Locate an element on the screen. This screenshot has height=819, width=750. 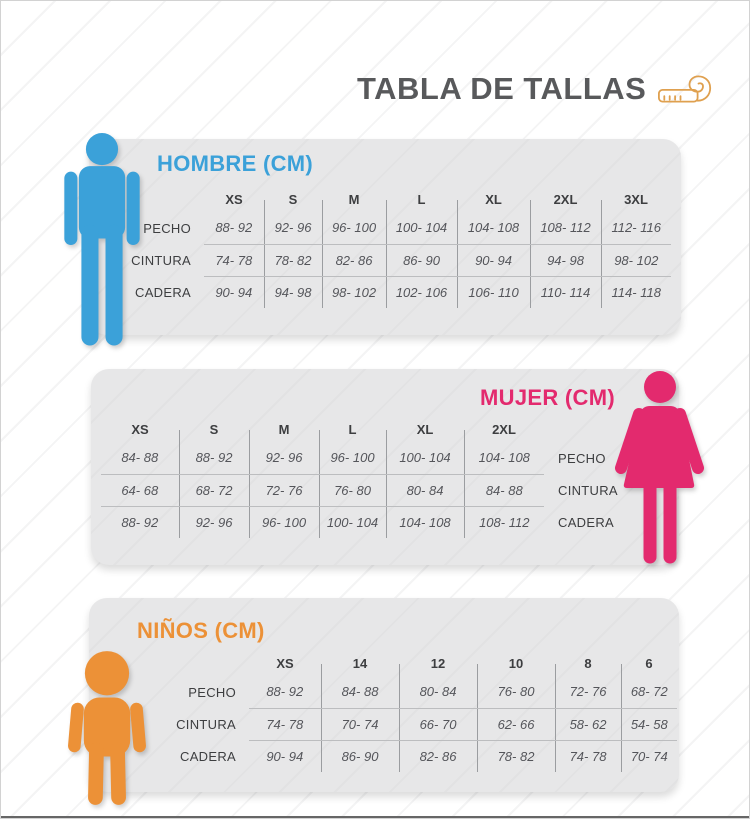
size-value: 58- 62 is located at coordinates (587, 724).